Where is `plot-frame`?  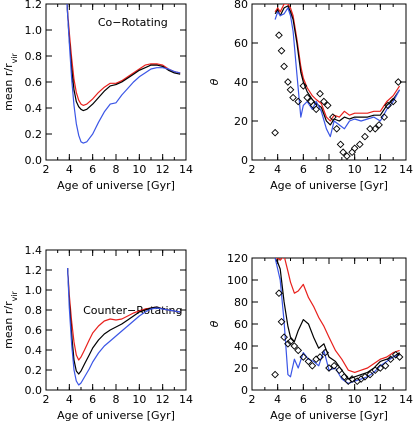 plot-frame is located at coordinates (329, 82).